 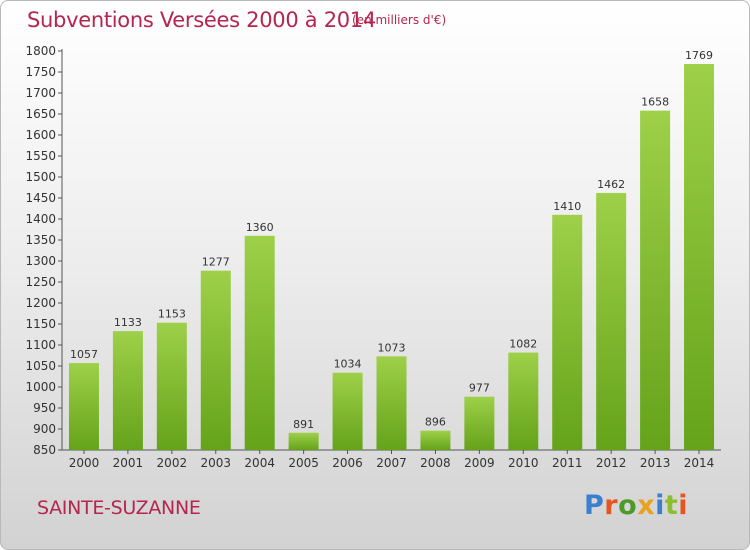 I want to click on y-tick-label: 1050, so click(x=40, y=366).